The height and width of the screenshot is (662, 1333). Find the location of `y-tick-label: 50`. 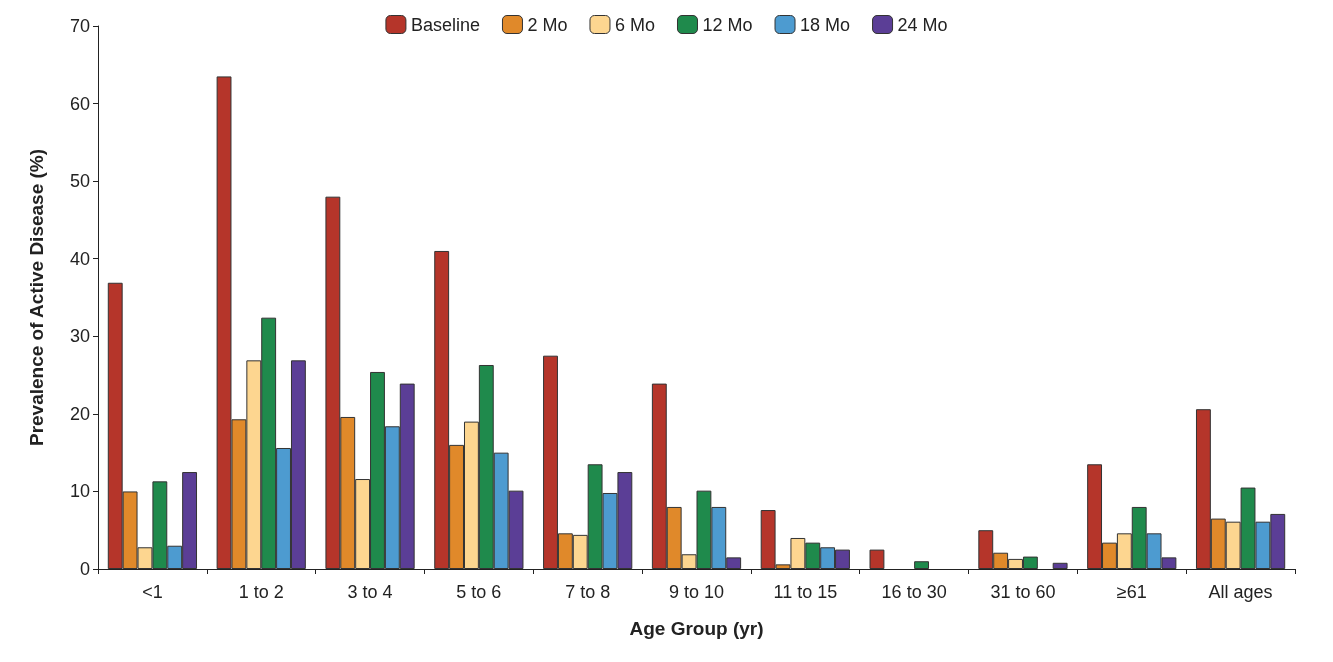

y-tick-label: 50 is located at coordinates (79, 181).